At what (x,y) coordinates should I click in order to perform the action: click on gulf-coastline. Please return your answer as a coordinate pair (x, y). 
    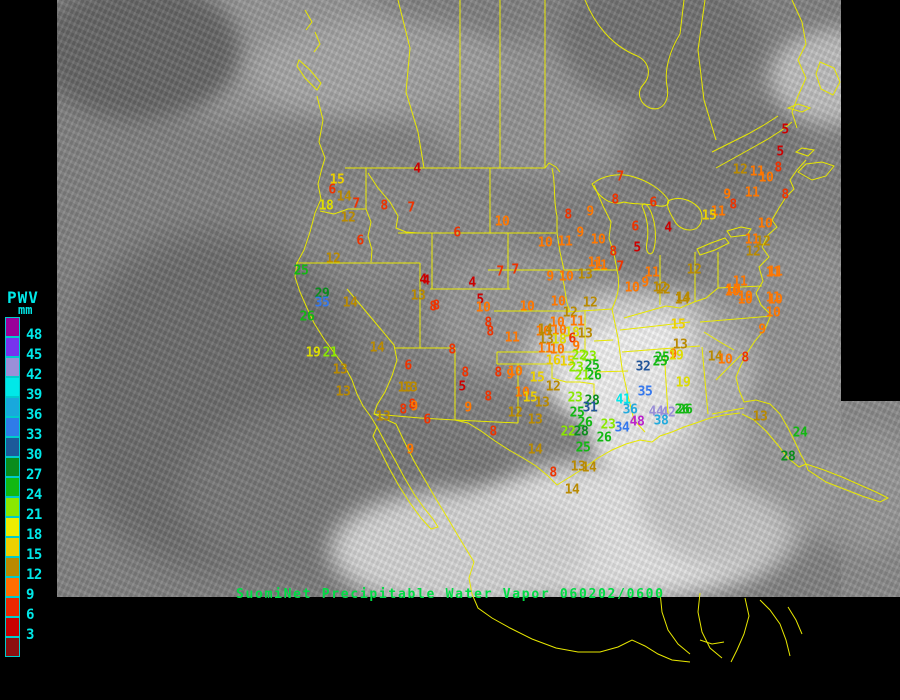
    Looking at the image, I should click on (648, 449).